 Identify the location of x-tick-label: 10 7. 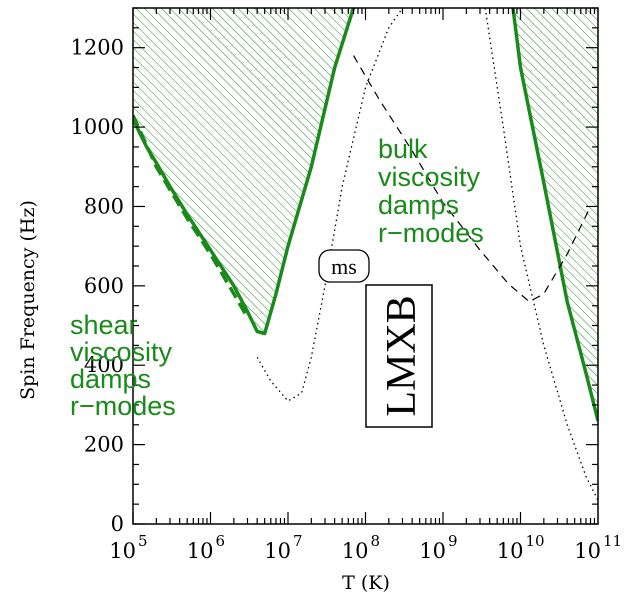
(283, 547).